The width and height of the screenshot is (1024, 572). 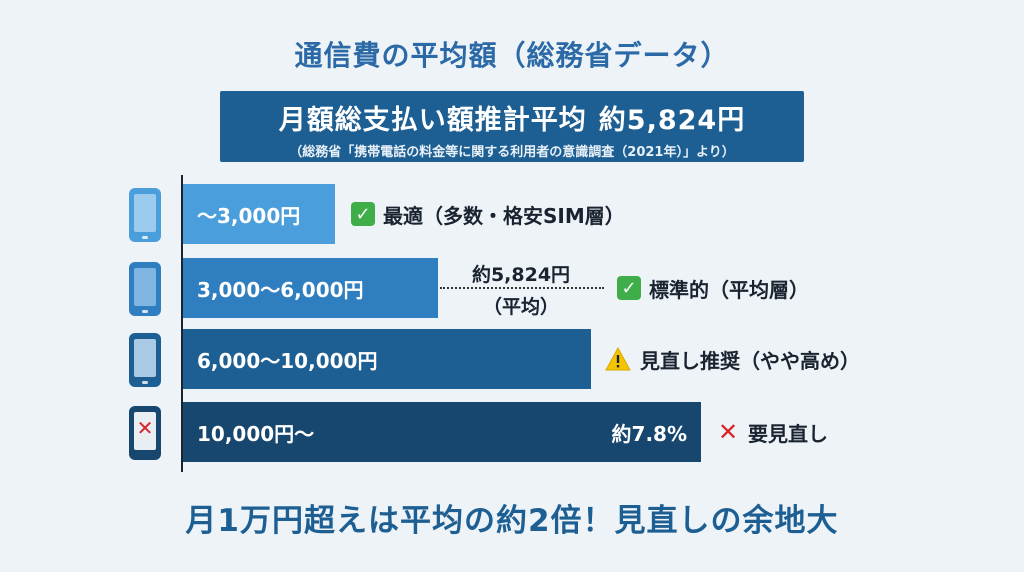 I want to click on row-1-assessment: ✓ 最適（多数・格安SIM層）, so click(x=488, y=214).